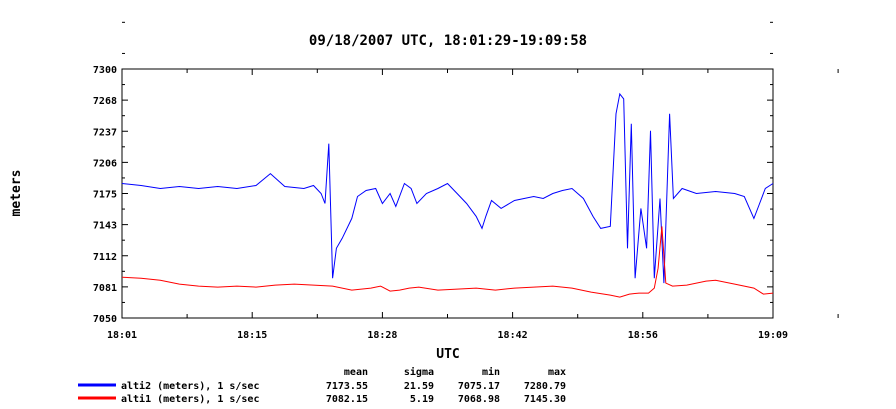 This screenshot has height=409, width=896. I want to click on y-tick-label: 7050, so click(105, 319).